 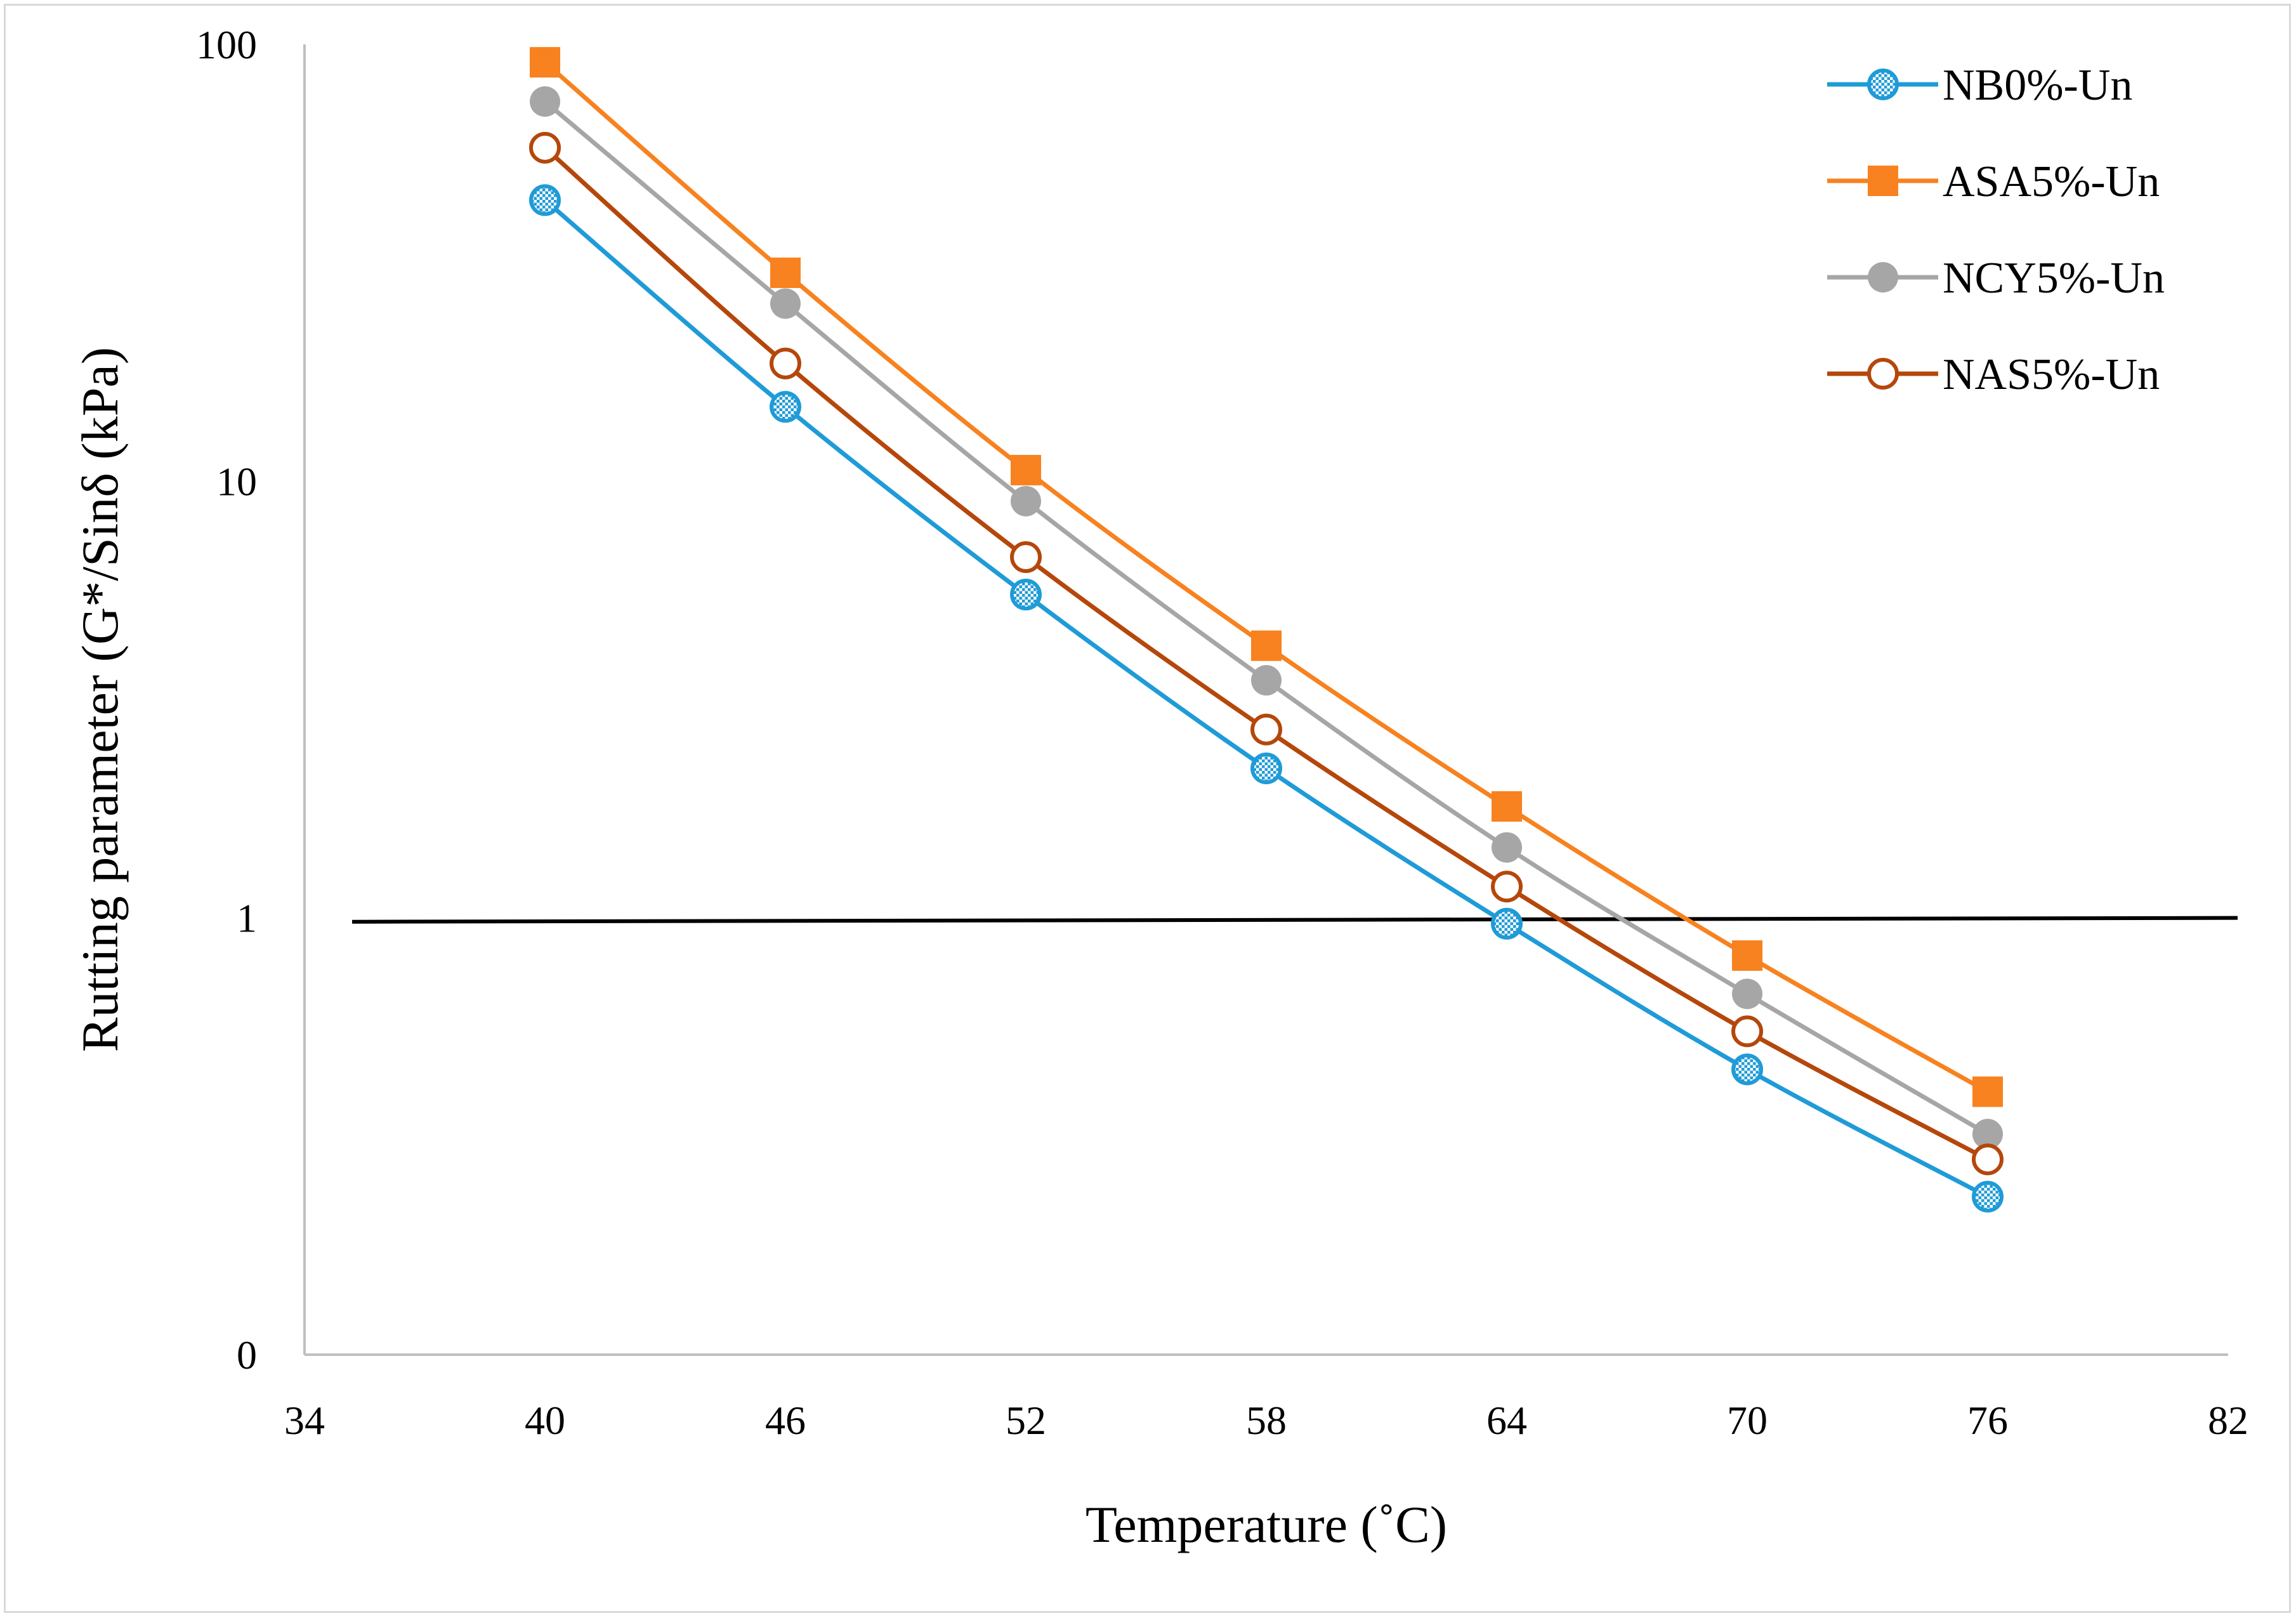 What do you see at coordinates (1996, 230) in the screenshot?
I see `legend: NB0%-Un ASA5%-Un NCY5%-Un NAS5%-Un` at bounding box center [1996, 230].